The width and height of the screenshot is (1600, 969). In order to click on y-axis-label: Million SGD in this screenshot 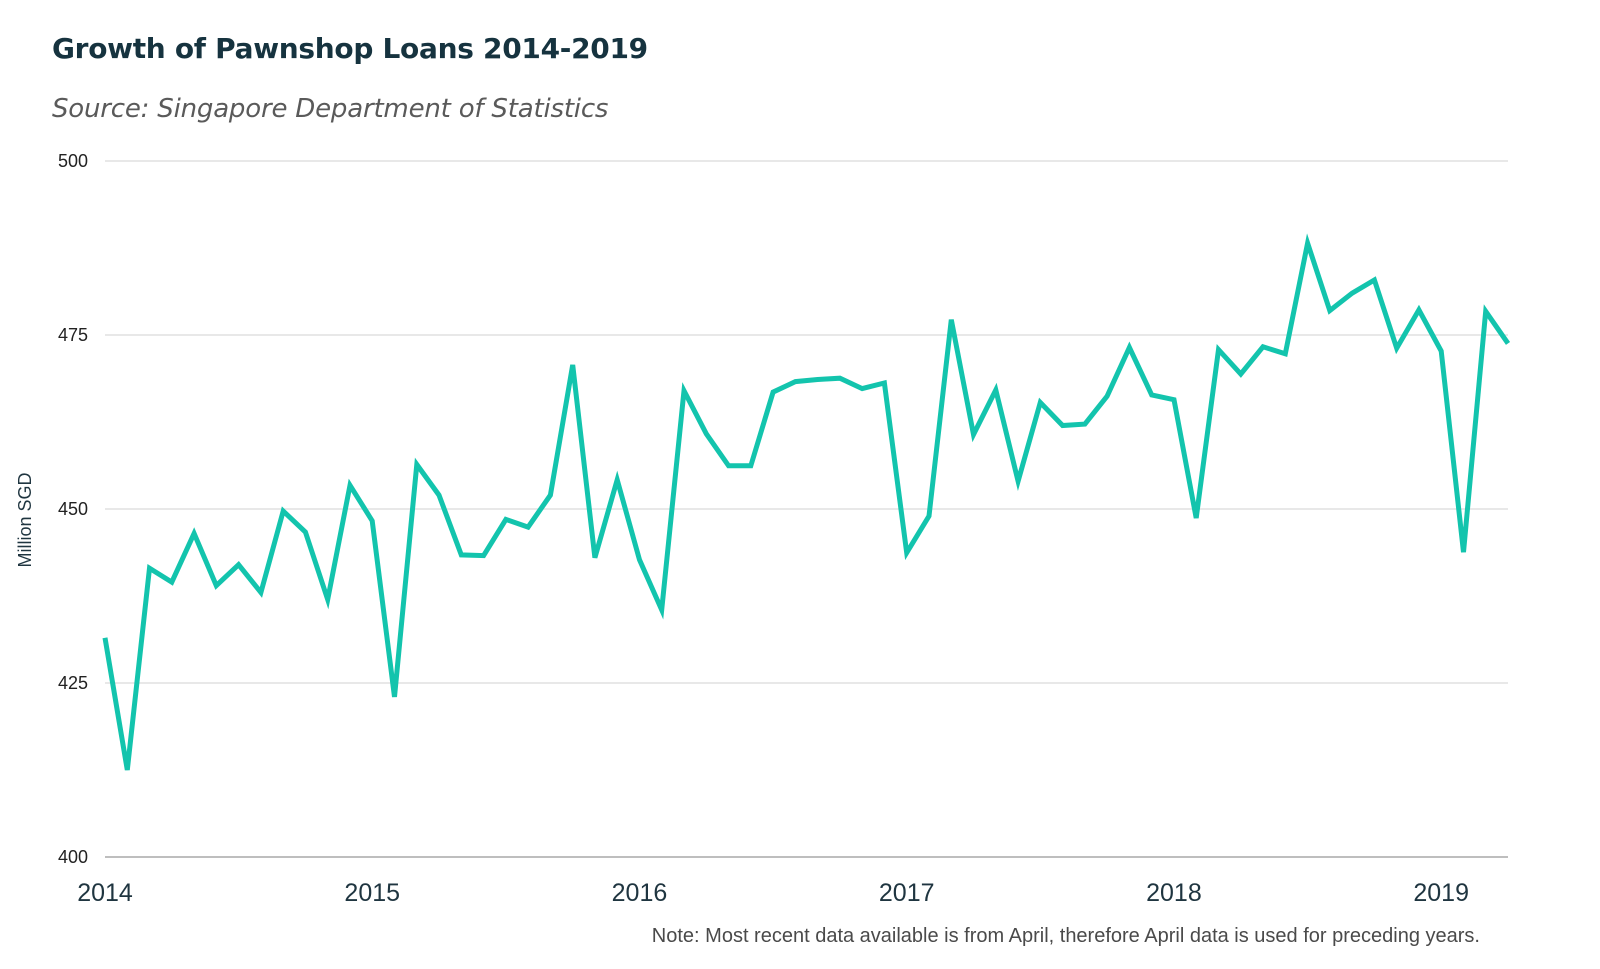, I will do `click(25, 519)`.